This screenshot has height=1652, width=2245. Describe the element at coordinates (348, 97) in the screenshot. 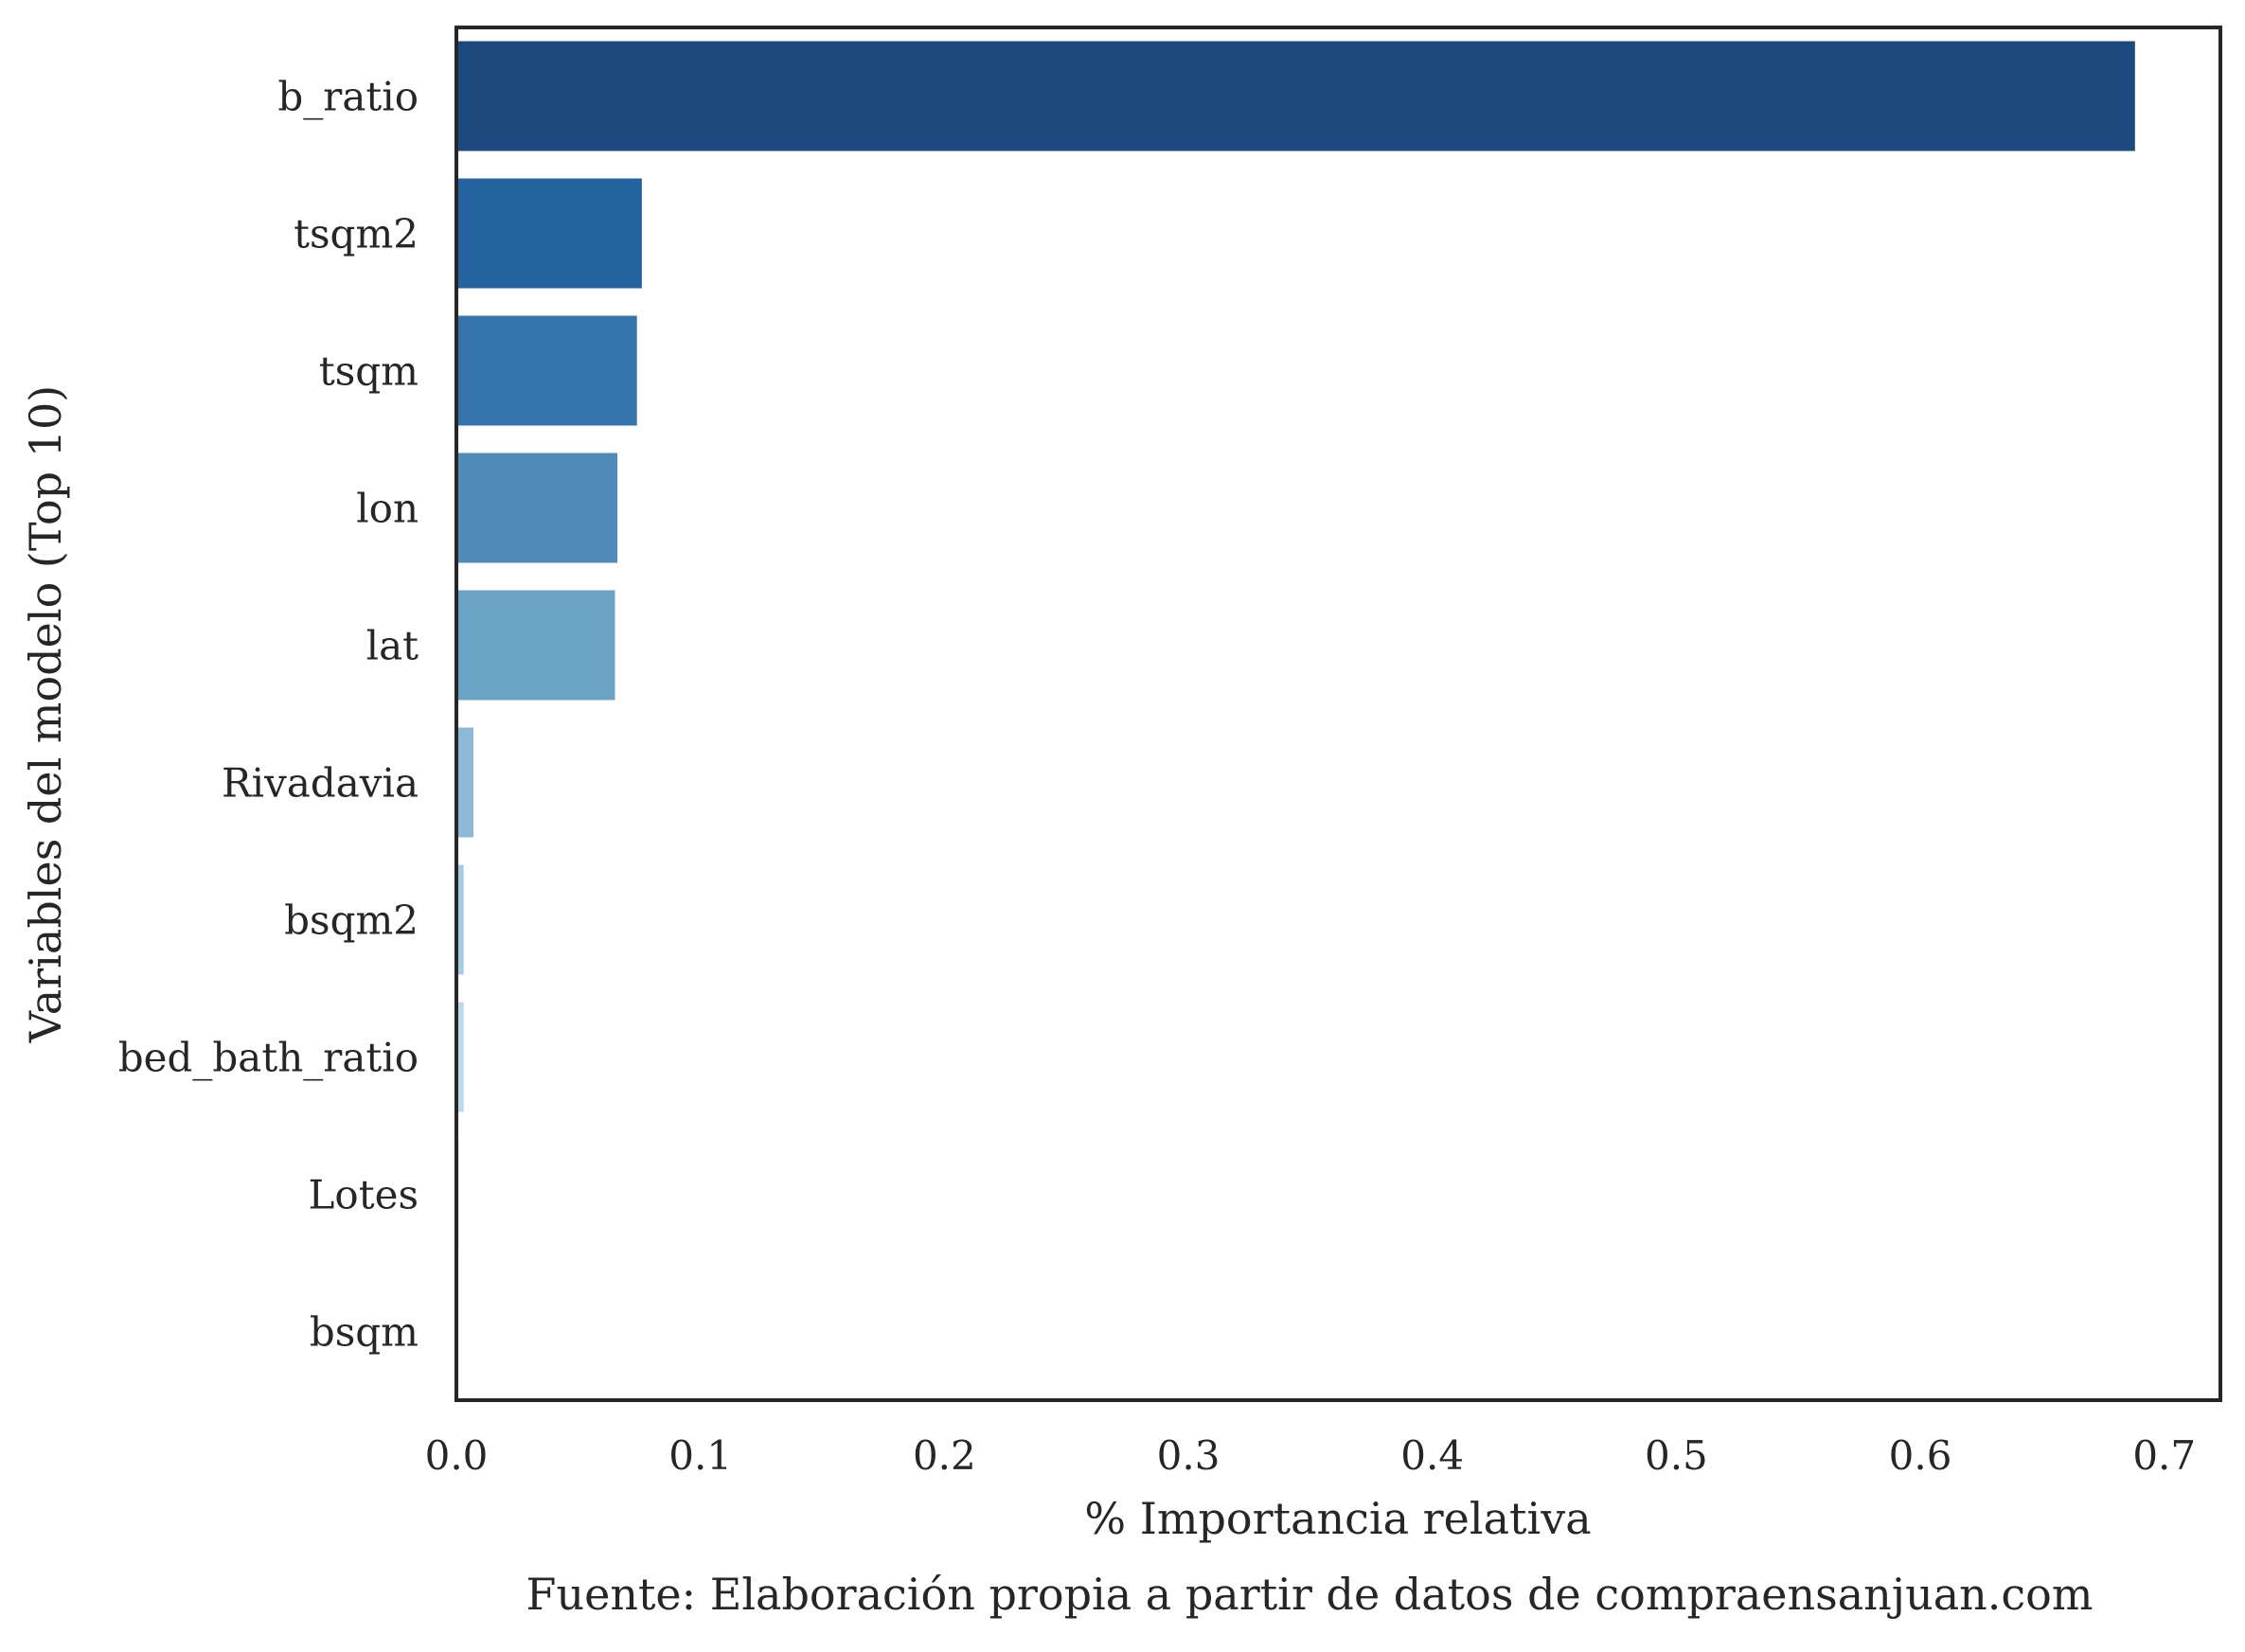

I see `y-tick-label: b_ratio` at that location.